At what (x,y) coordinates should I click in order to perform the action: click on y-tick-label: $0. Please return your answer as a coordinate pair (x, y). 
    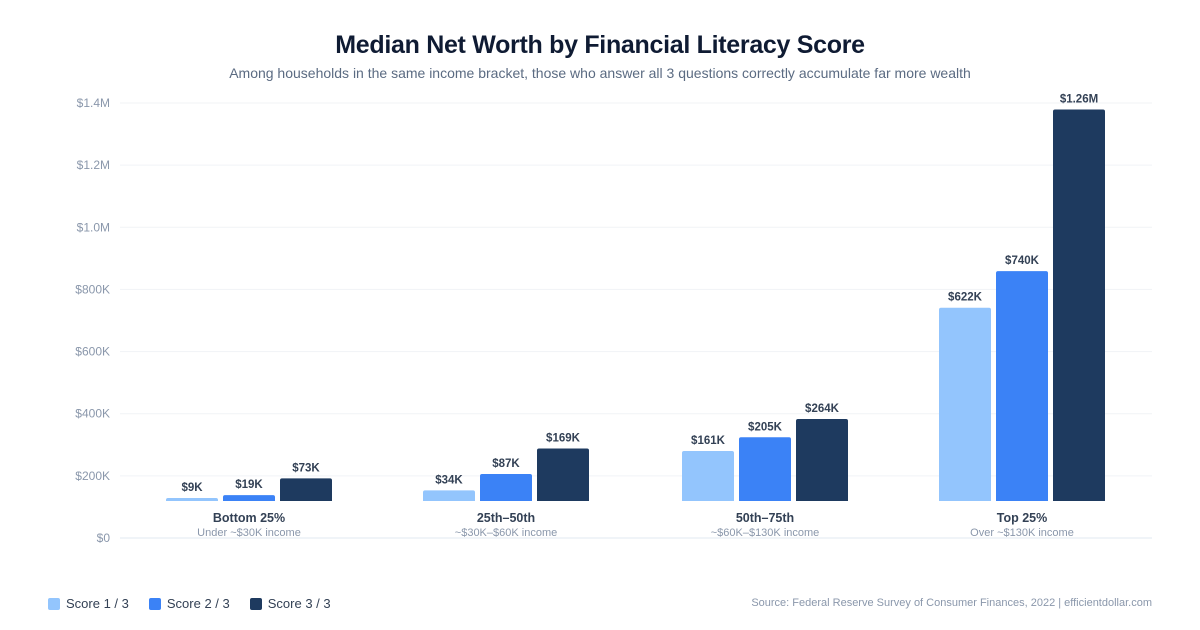
    Looking at the image, I should click on (104, 538).